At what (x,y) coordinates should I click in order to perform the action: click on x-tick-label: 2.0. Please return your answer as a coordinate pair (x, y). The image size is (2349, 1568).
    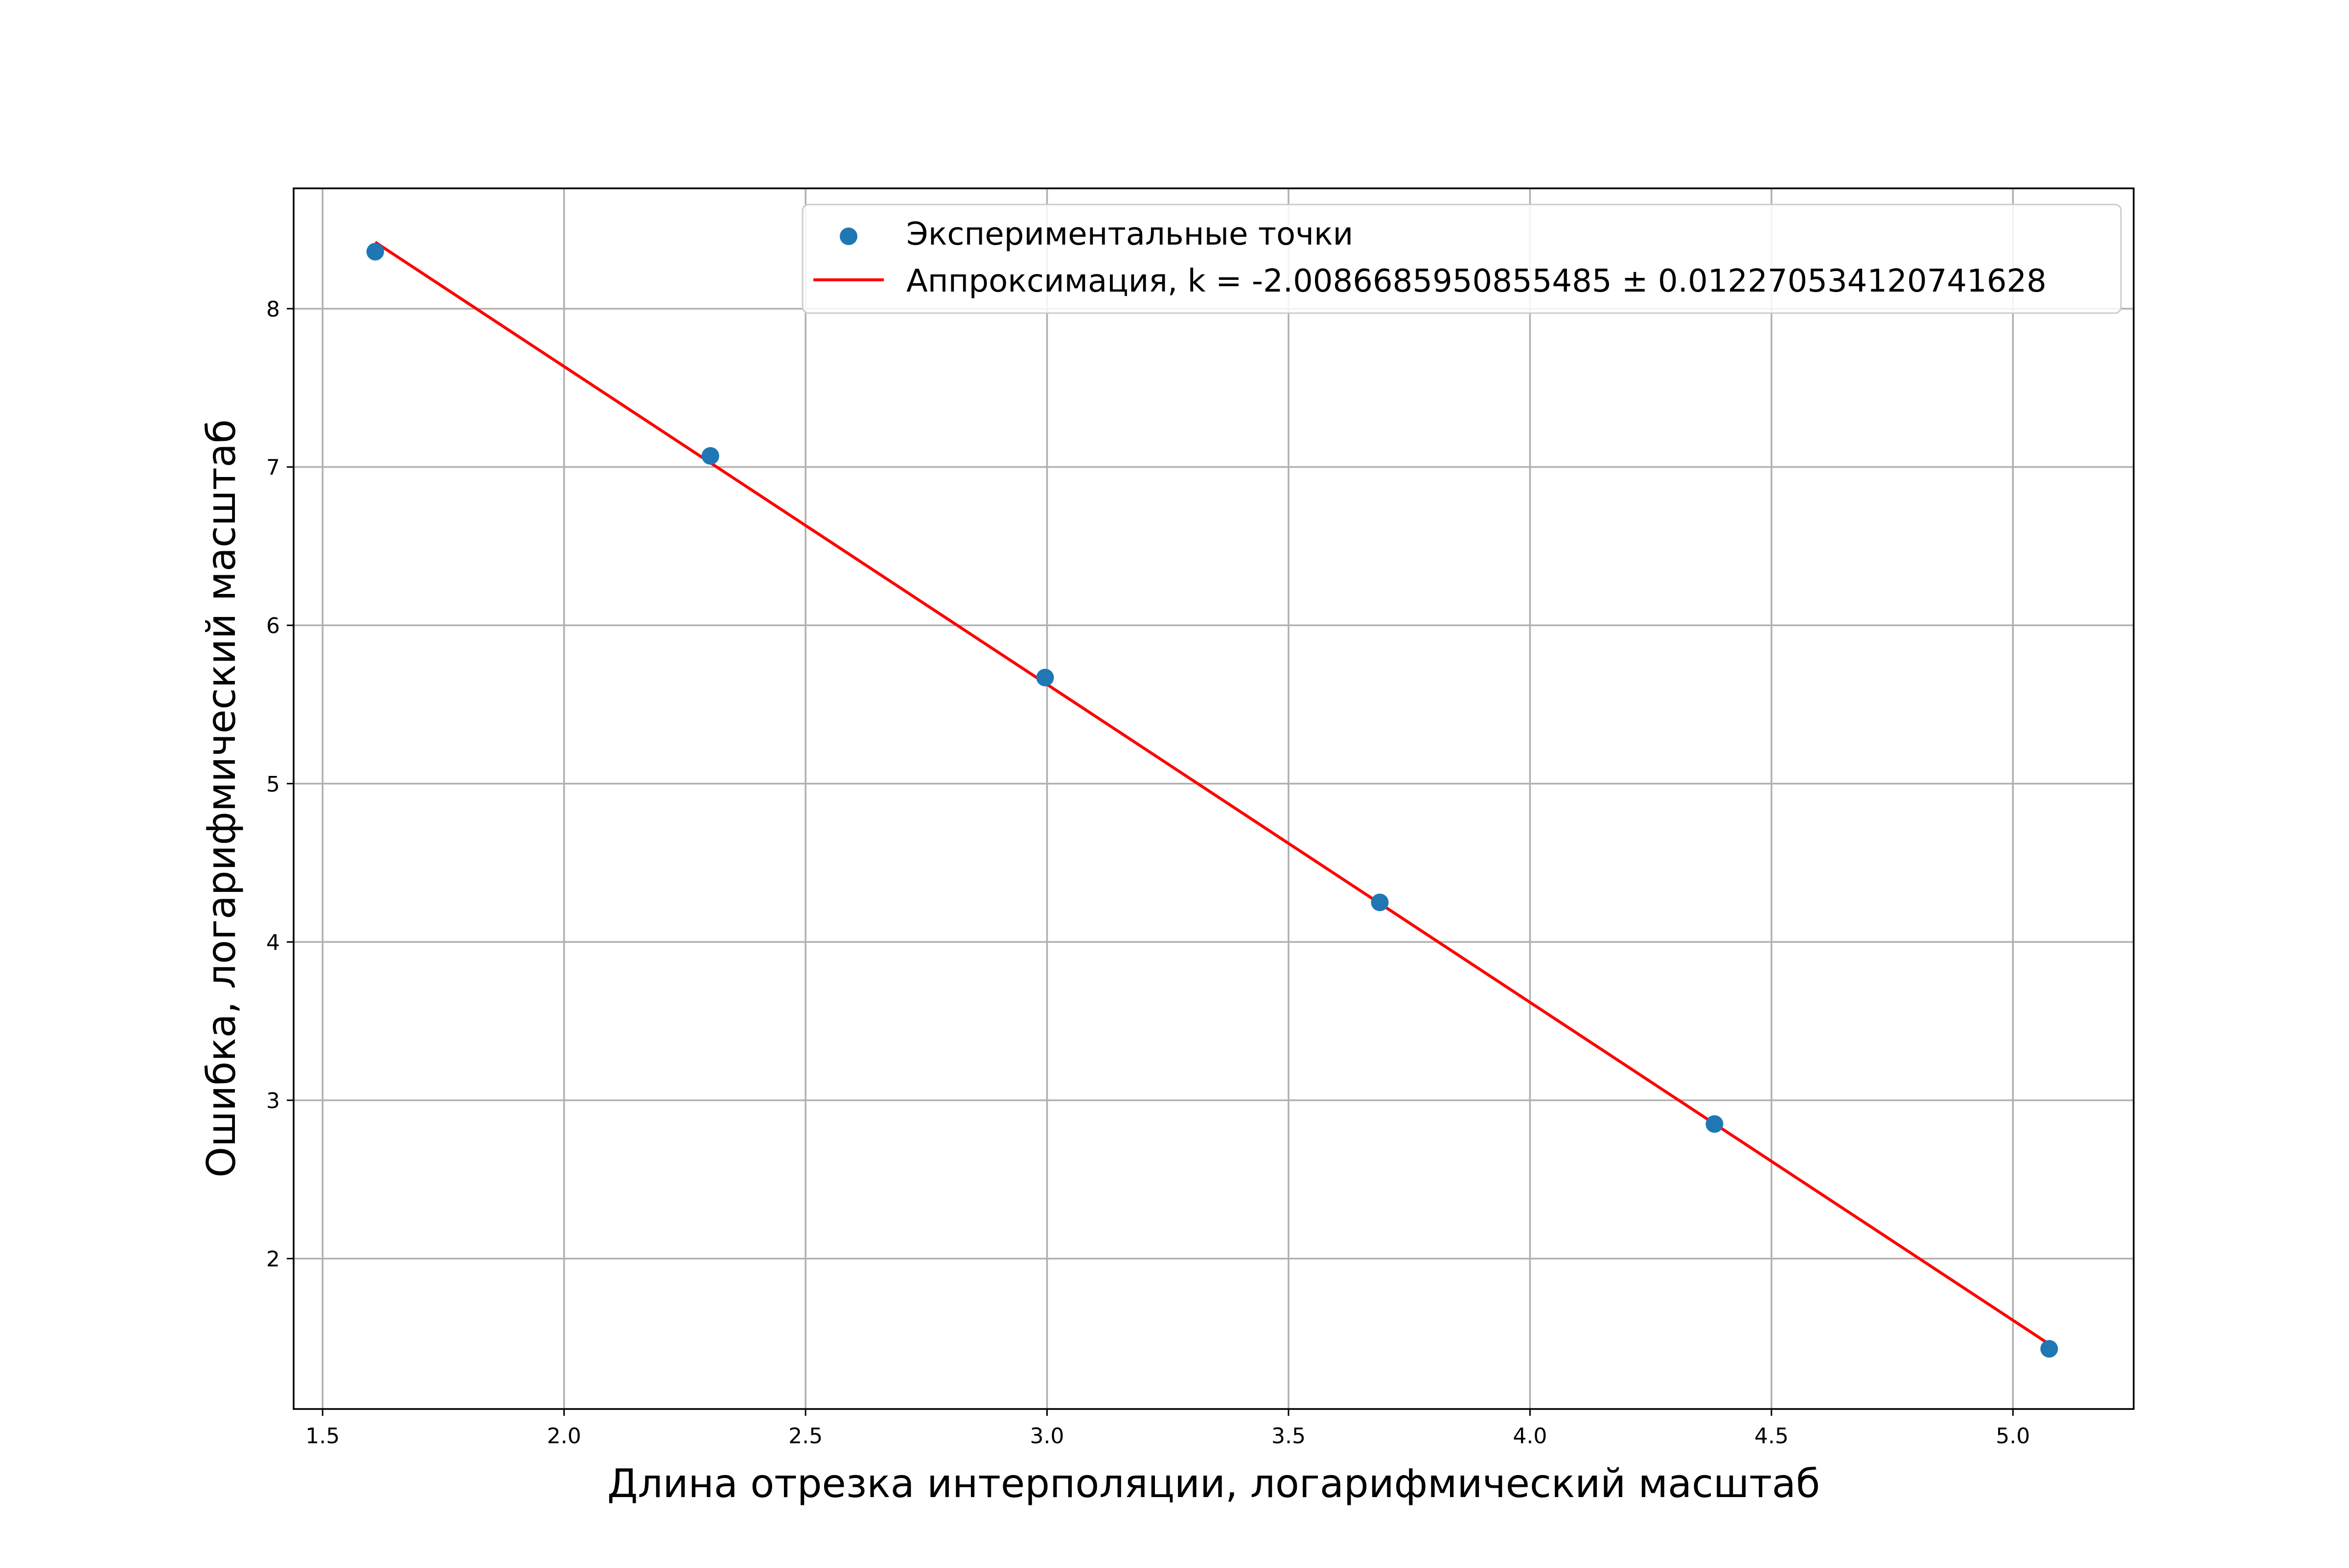
    Looking at the image, I should click on (564, 1436).